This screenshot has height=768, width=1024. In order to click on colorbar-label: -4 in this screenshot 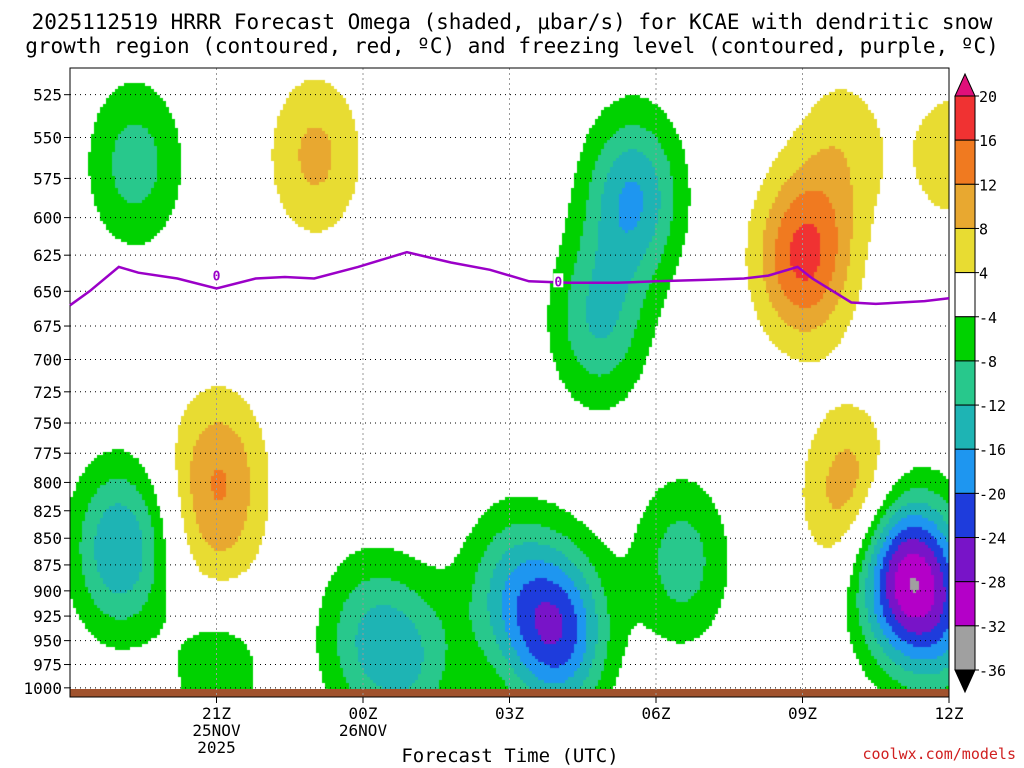, I will do `click(988, 318)`.